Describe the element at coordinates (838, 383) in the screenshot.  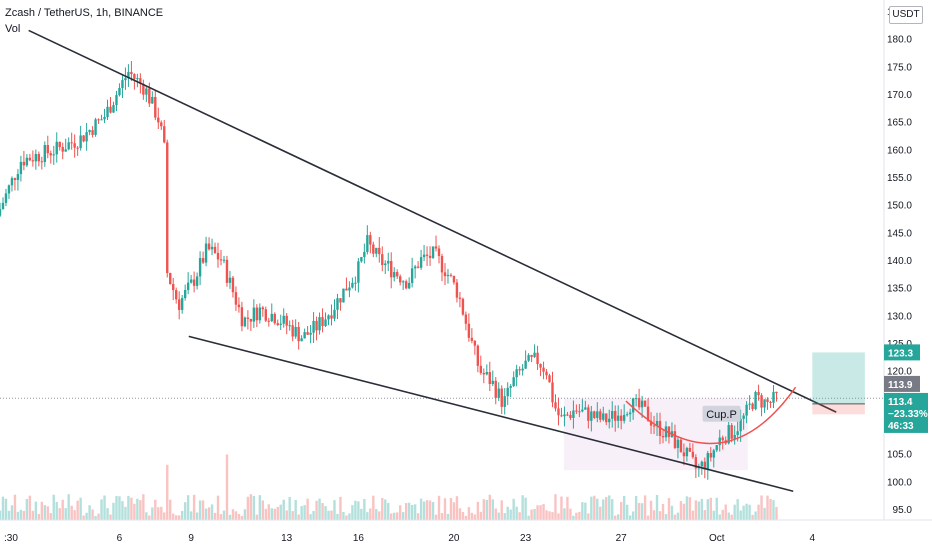
I see `position-tool` at that location.